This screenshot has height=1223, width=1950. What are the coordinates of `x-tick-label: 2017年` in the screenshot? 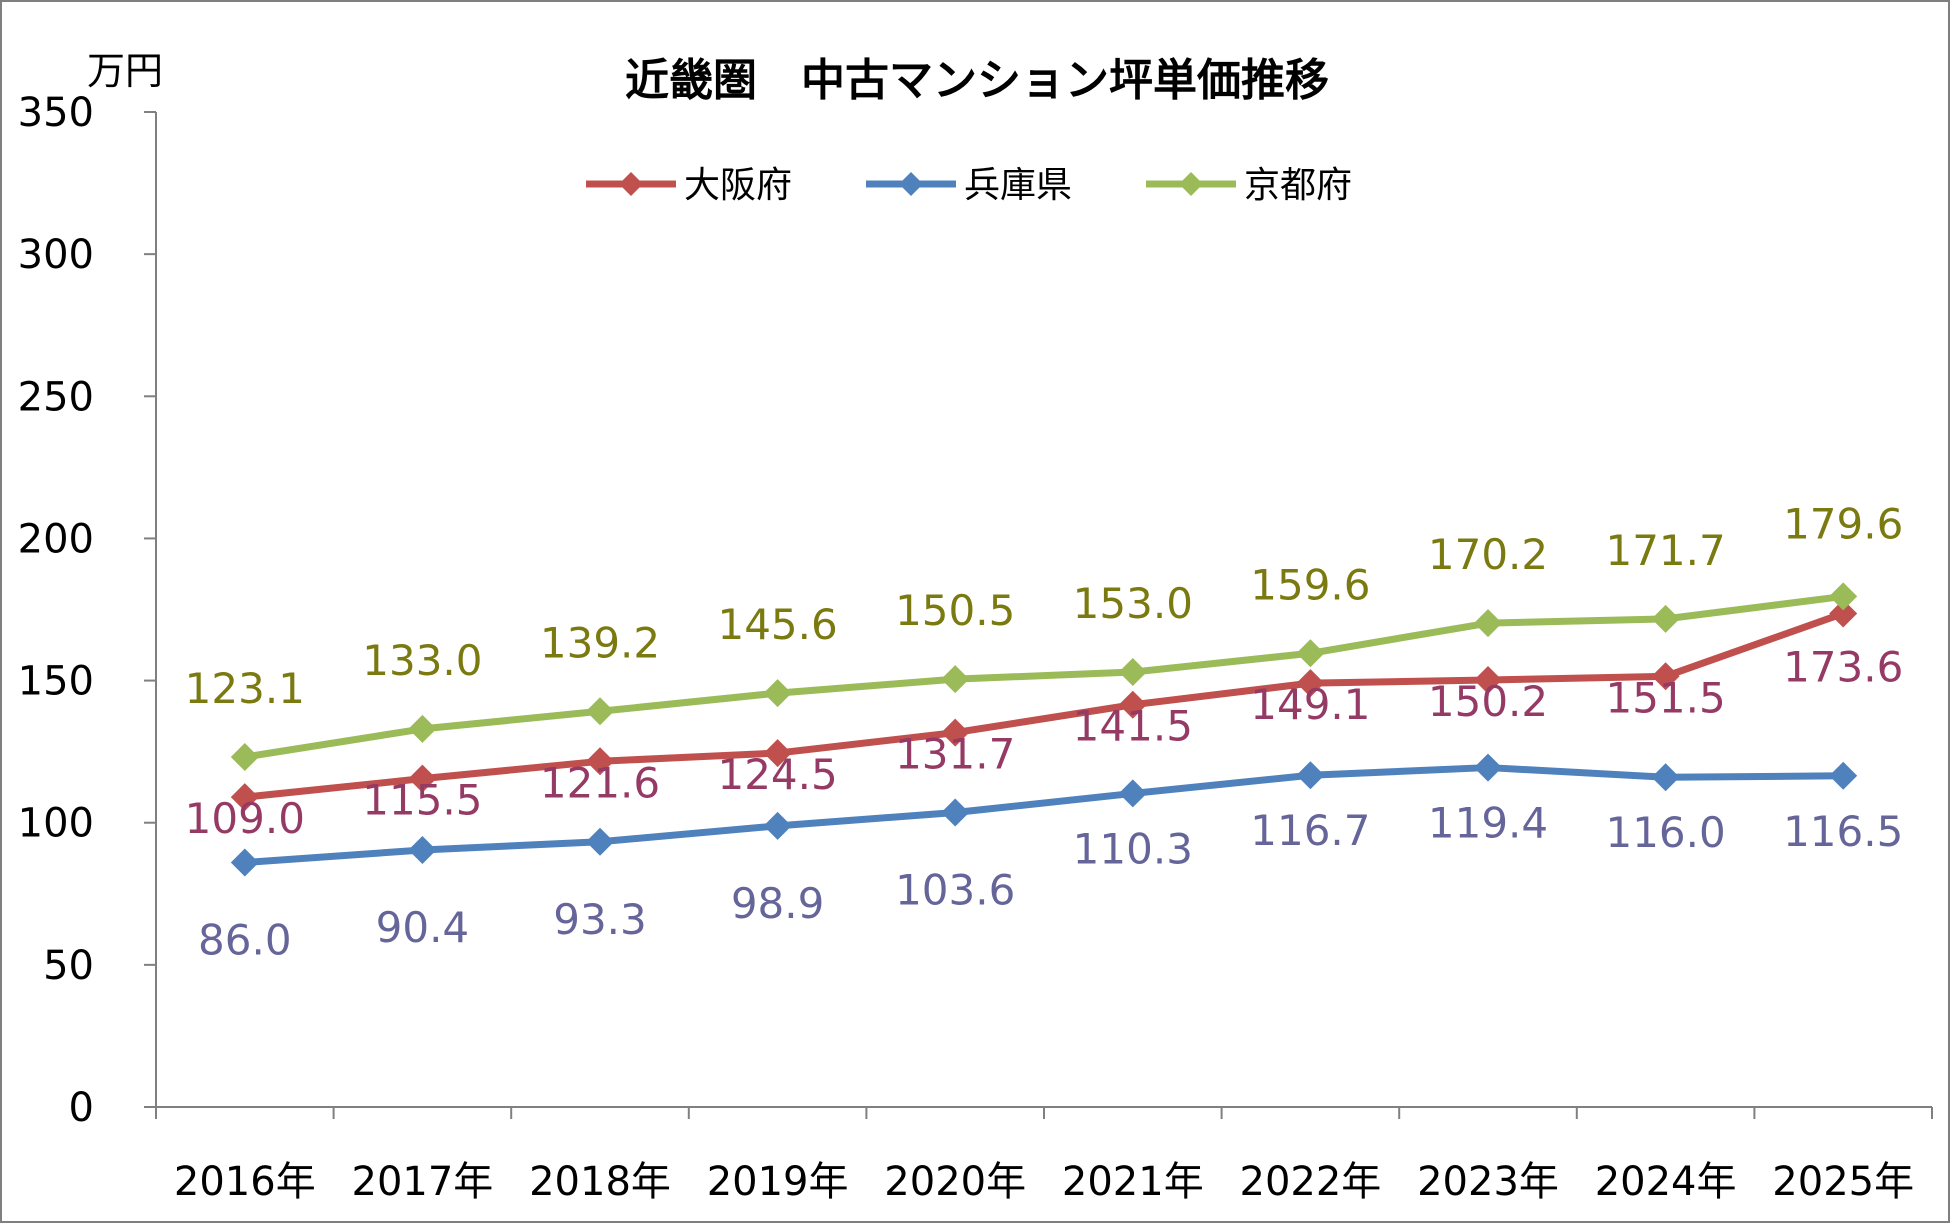 It's located at (423, 1182).